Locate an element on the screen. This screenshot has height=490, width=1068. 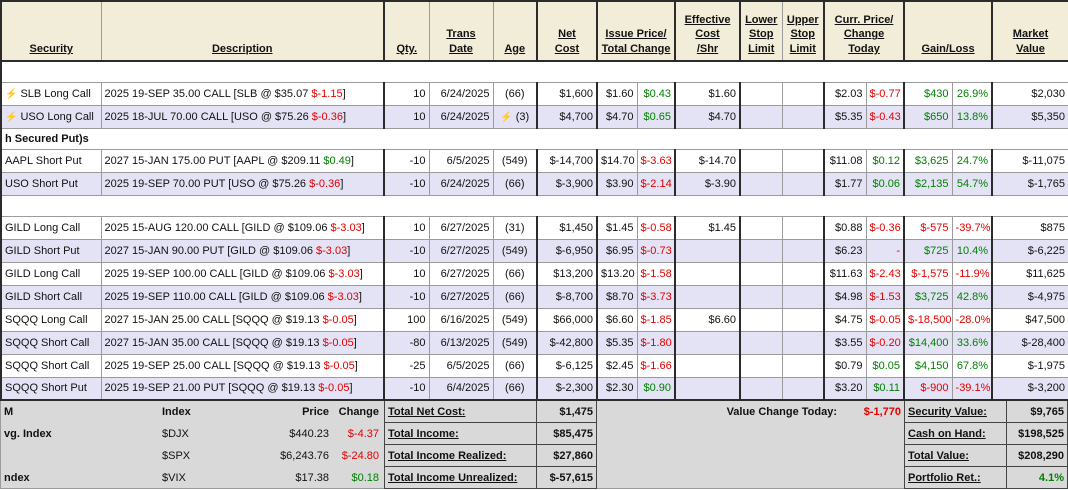
col-header-market-value: Market Value is located at coordinates (1029, 31).